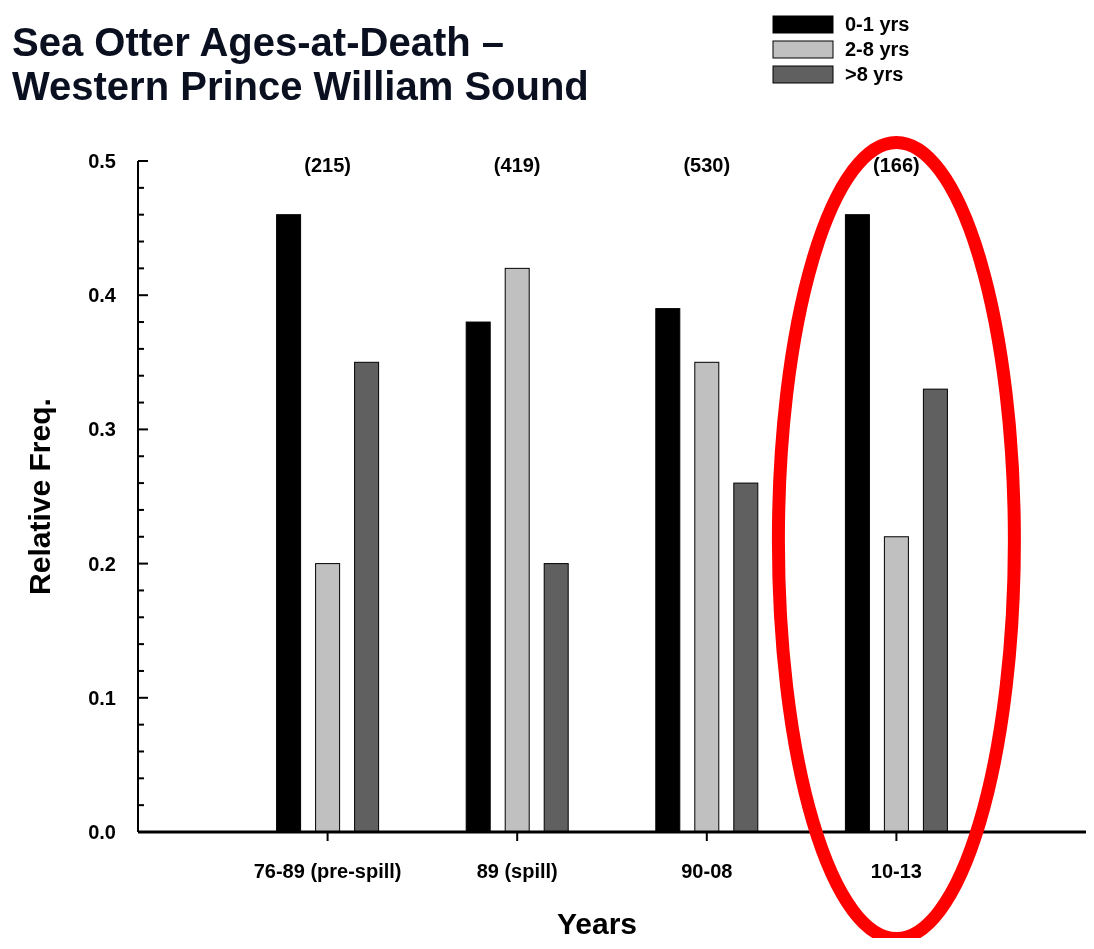 The image size is (1094, 949). What do you see at coordinates (102, 161) in the screenshot?
I see `y-tick-label: 0.5` at bounding box center [102, 161].